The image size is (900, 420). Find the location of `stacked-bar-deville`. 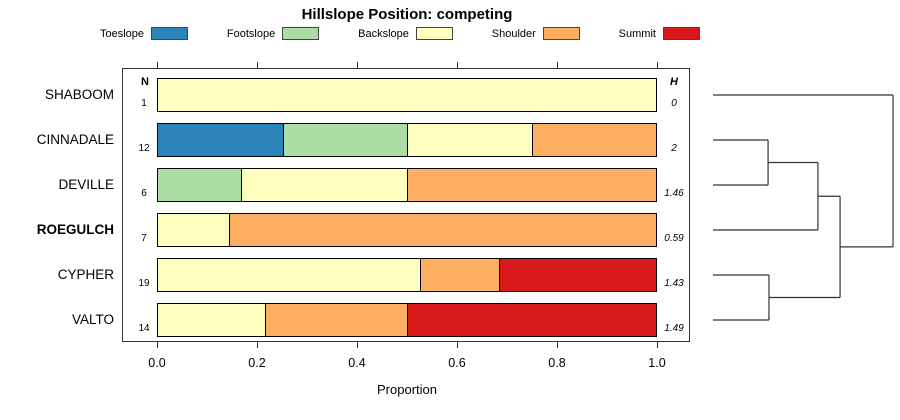

stacked-bar-deville is located at coordinates (407, 185).